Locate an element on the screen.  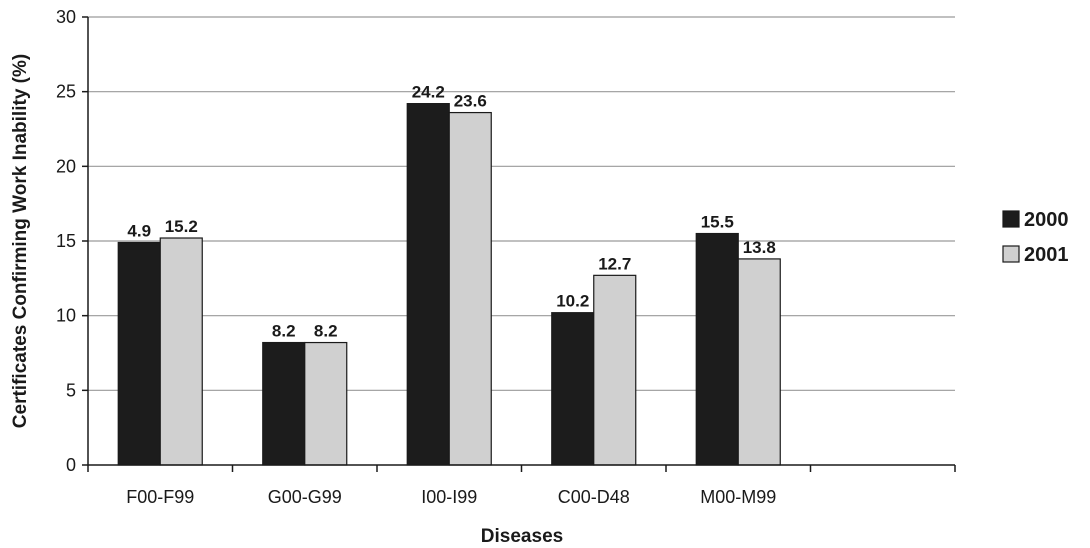
bar-2001-F00-F99 is located at coordinates (181, 351).